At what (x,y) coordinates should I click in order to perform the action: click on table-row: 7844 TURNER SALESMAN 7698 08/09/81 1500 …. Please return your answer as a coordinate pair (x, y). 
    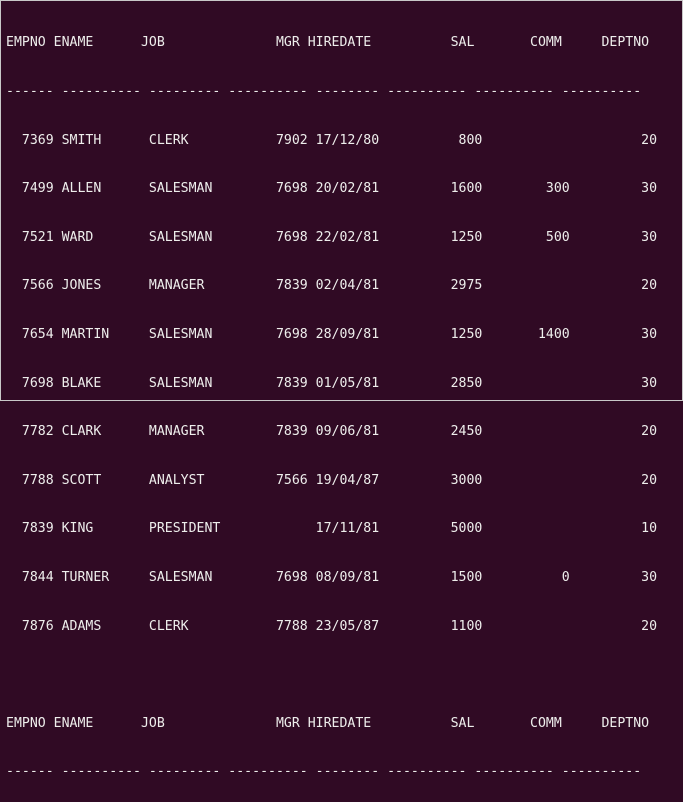
    Looking at the image, I should click on (332, 577).